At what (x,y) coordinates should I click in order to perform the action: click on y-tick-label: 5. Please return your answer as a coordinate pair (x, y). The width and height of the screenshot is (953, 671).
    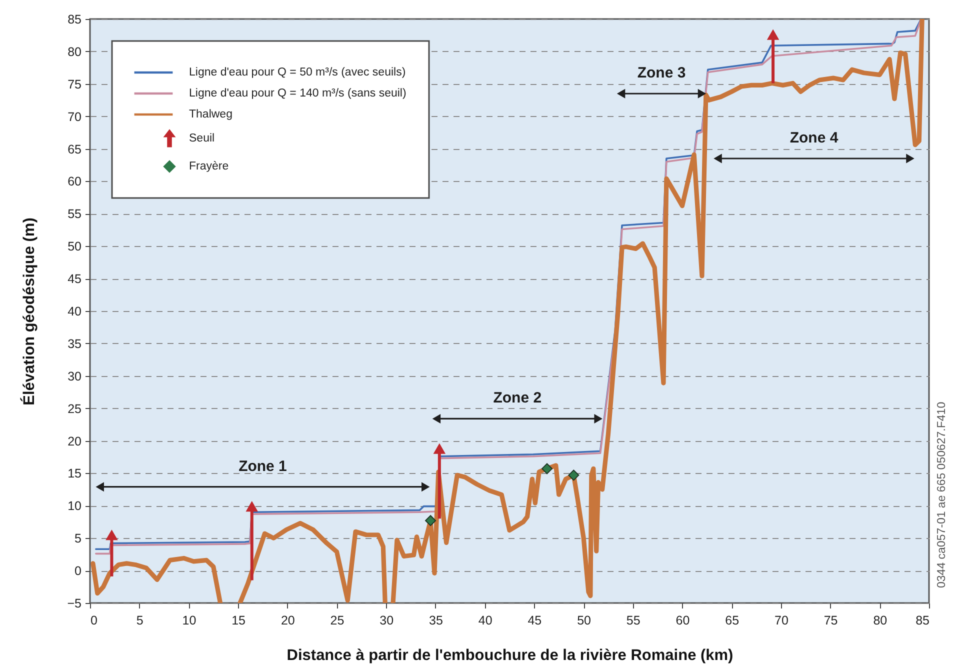
    Looking at the image, I should click on (78, 539).